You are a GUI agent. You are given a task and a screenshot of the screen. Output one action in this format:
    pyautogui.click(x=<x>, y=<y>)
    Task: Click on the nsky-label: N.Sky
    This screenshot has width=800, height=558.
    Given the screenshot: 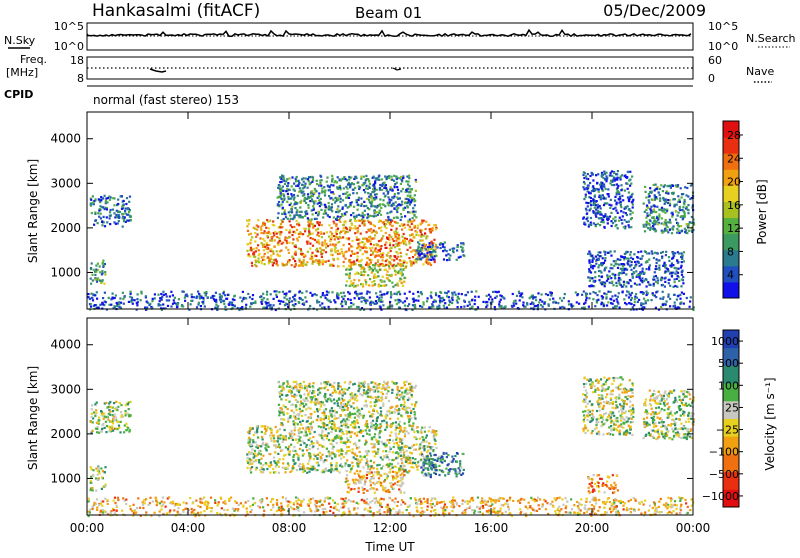 What is the action you would take?
    pyautogui.click(x=20, y=40)
    